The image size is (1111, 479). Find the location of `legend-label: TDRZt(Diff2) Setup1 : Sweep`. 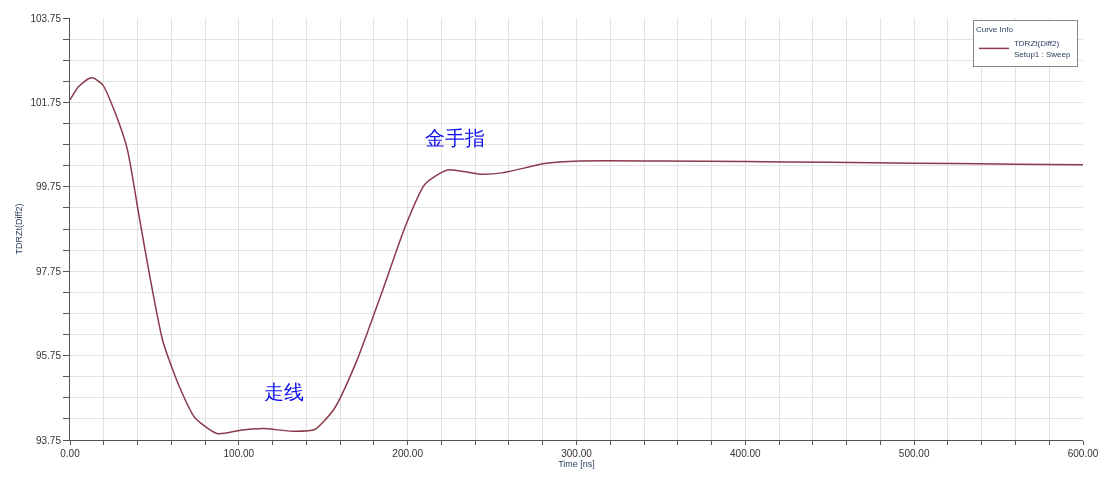

legend-label: TDRZt(Diff2) Setup1 : Sweep is located at coordinates (1042, 49).